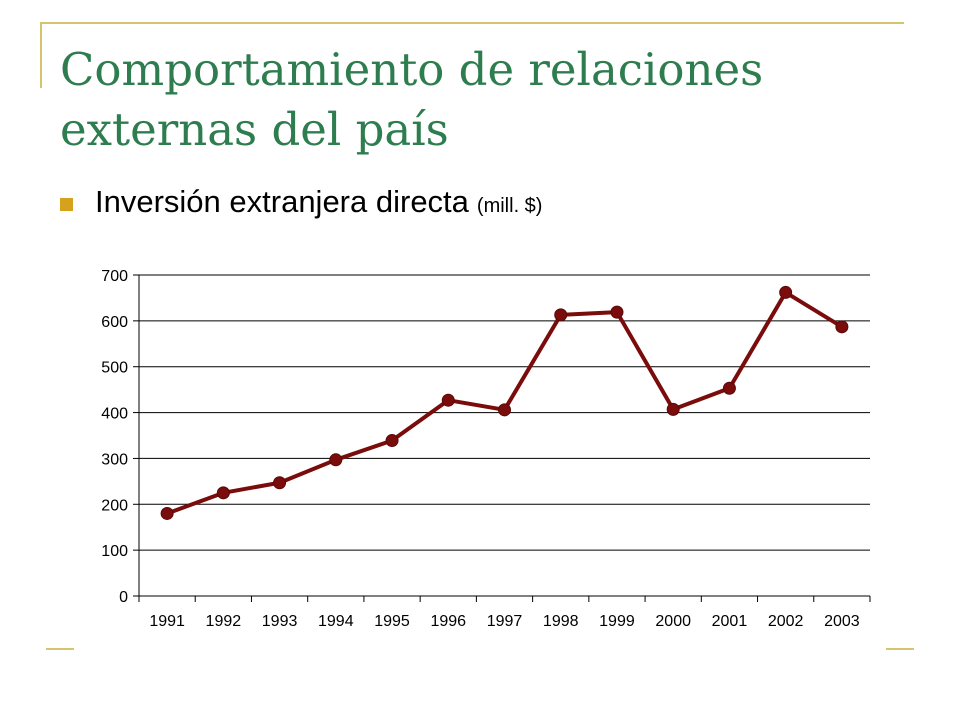 The width and height of the screenshot is (960, 720). What do you see at coordinates (842, 327) in the screenshot?
I see `data-point-2003` at bounding box center [842, 327].